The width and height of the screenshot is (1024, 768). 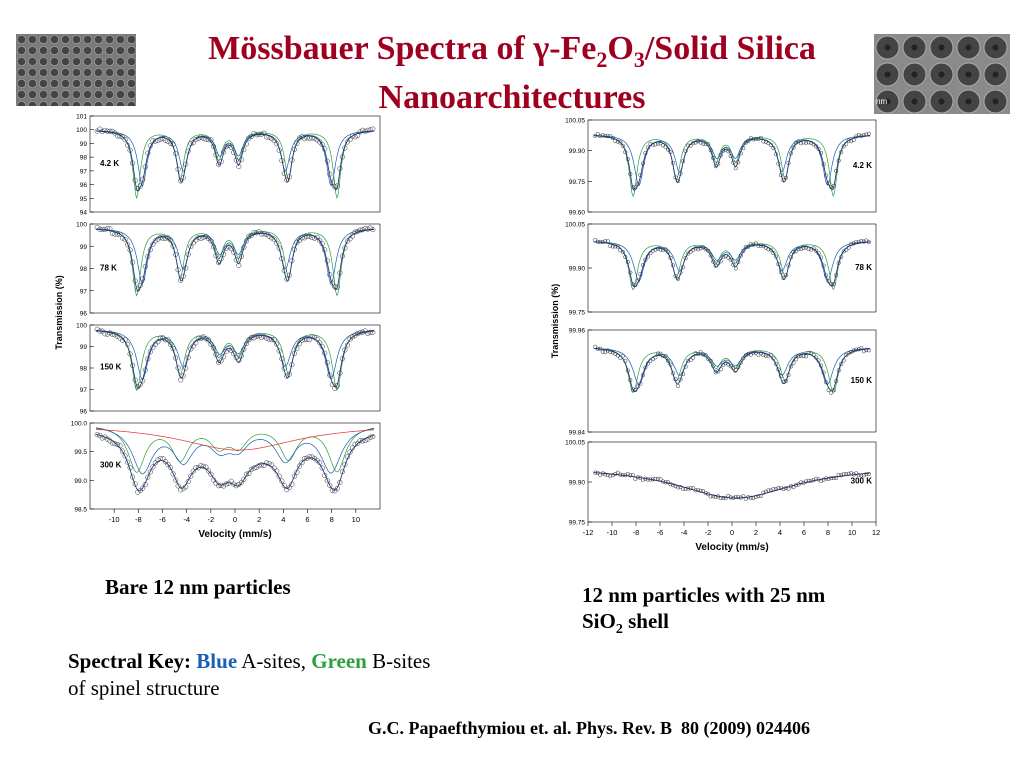 I want to click on x-tick-label: 6, so click(x=307, y=519).